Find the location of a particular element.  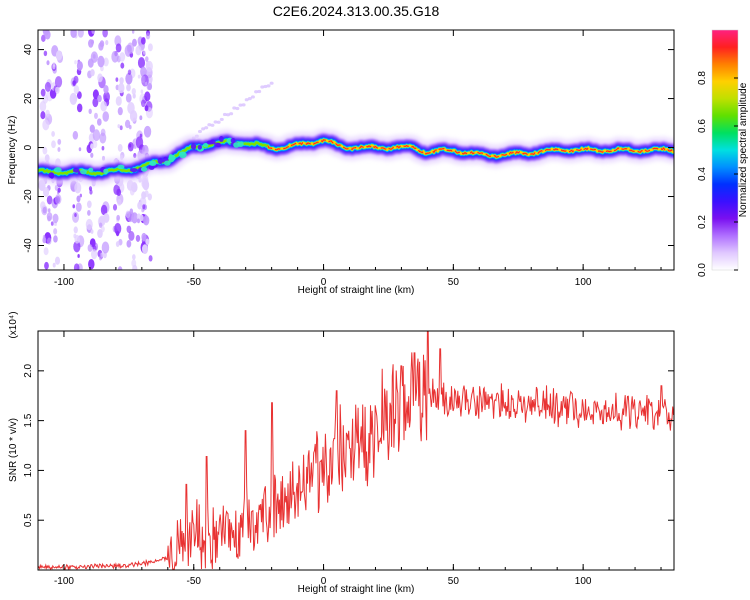

colorbar-tick-label: 0.8 is located at coordinates (702, 78).